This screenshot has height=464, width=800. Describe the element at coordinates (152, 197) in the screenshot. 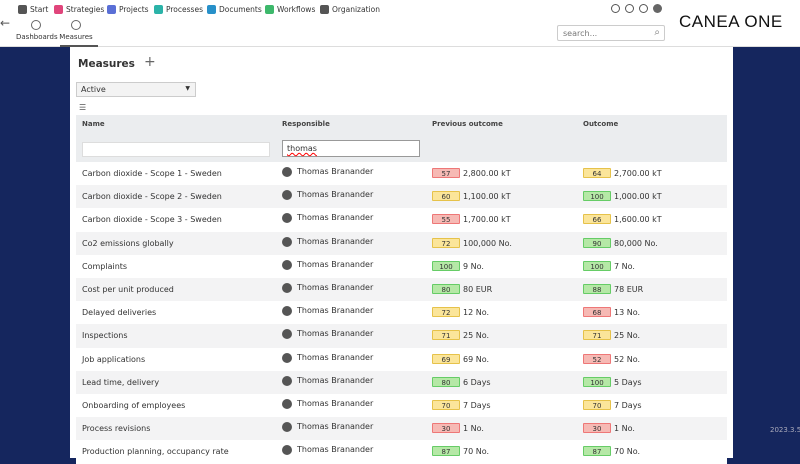

I see `measure-name: Carbon dioxide - Scope 2 - Sweden` at that location.